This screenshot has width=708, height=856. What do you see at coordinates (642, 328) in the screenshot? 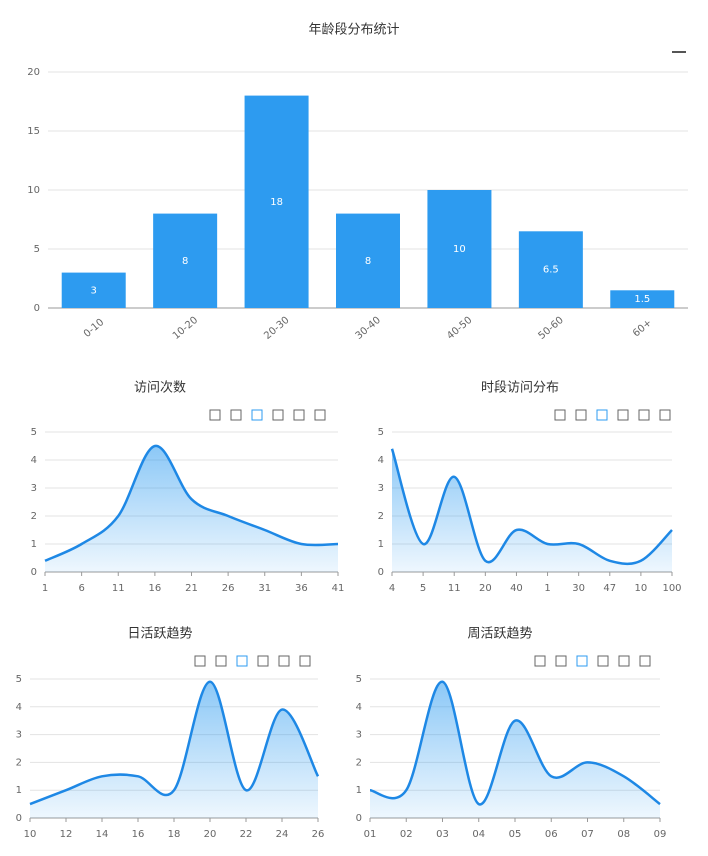
I see `x-tick-label: 60+` at bounding box center [642, 328].